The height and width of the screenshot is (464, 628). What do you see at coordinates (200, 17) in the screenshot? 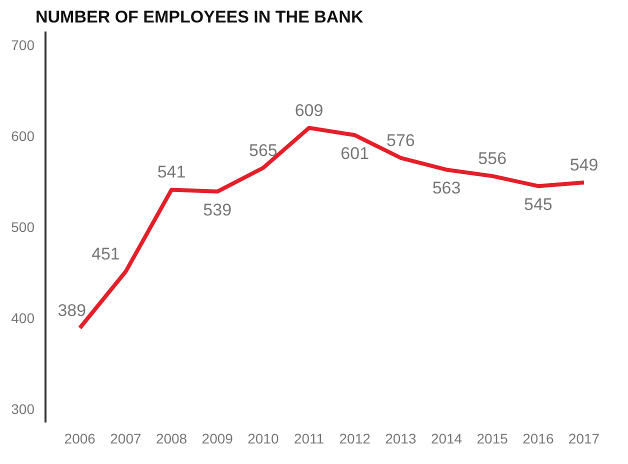
I see `chart-title: NUMBER OF EMPLOYEES IN THE BANK` at bounding box center [200, 17].